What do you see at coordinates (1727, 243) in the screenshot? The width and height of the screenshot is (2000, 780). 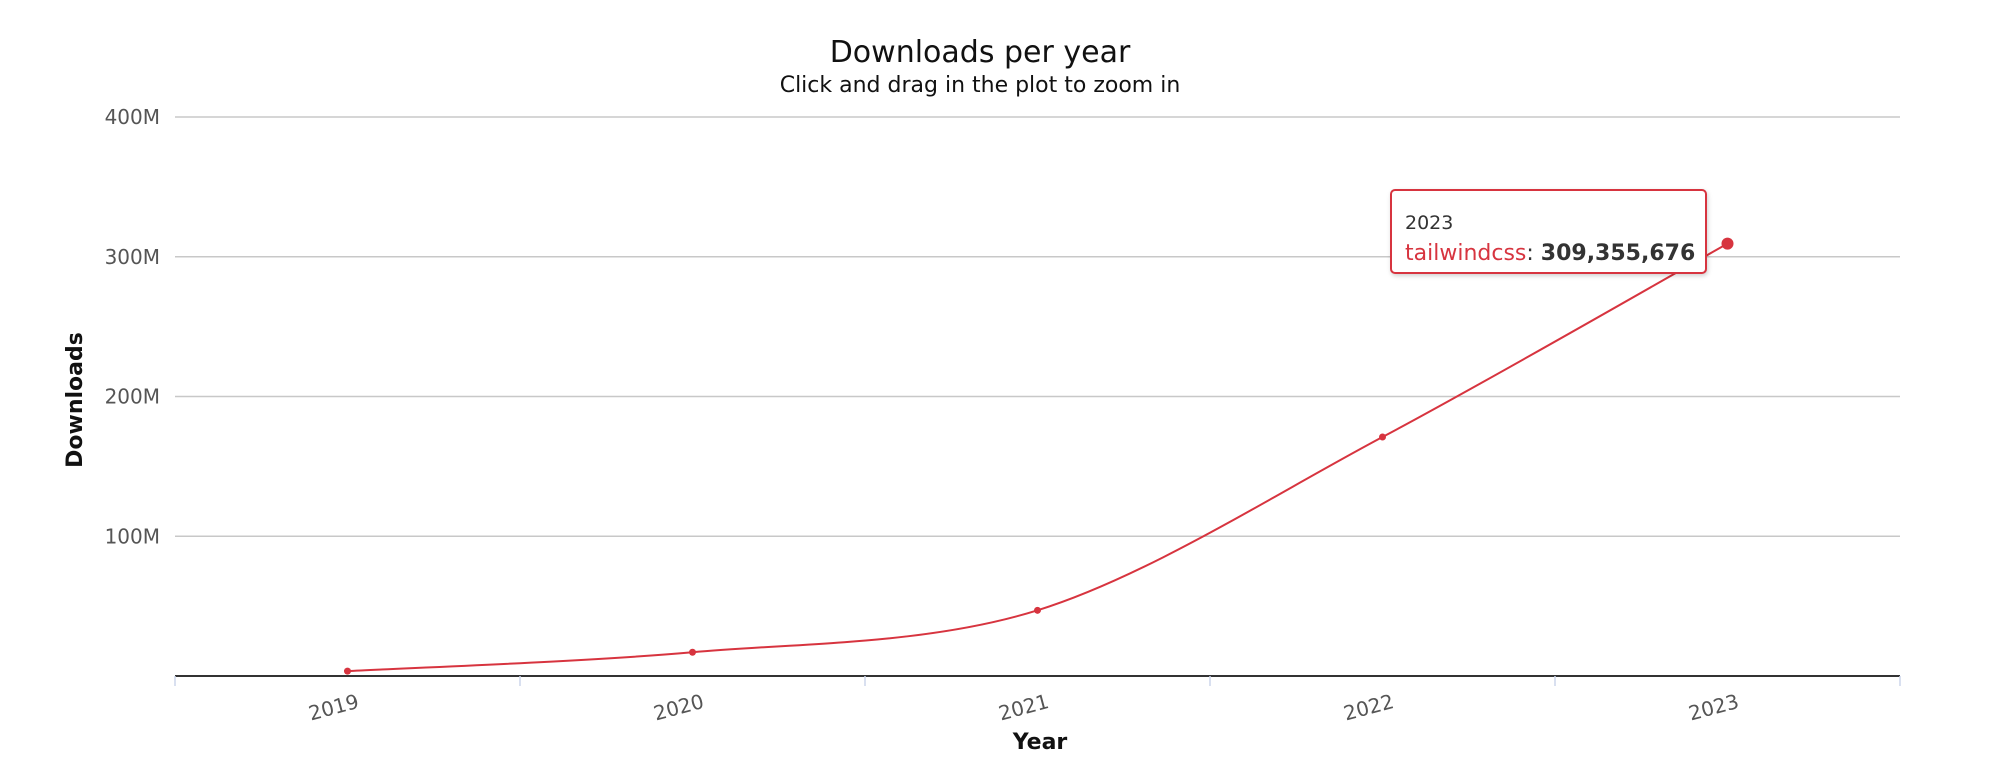 I see `data-point-2023` at bounding box center [1727, 243].